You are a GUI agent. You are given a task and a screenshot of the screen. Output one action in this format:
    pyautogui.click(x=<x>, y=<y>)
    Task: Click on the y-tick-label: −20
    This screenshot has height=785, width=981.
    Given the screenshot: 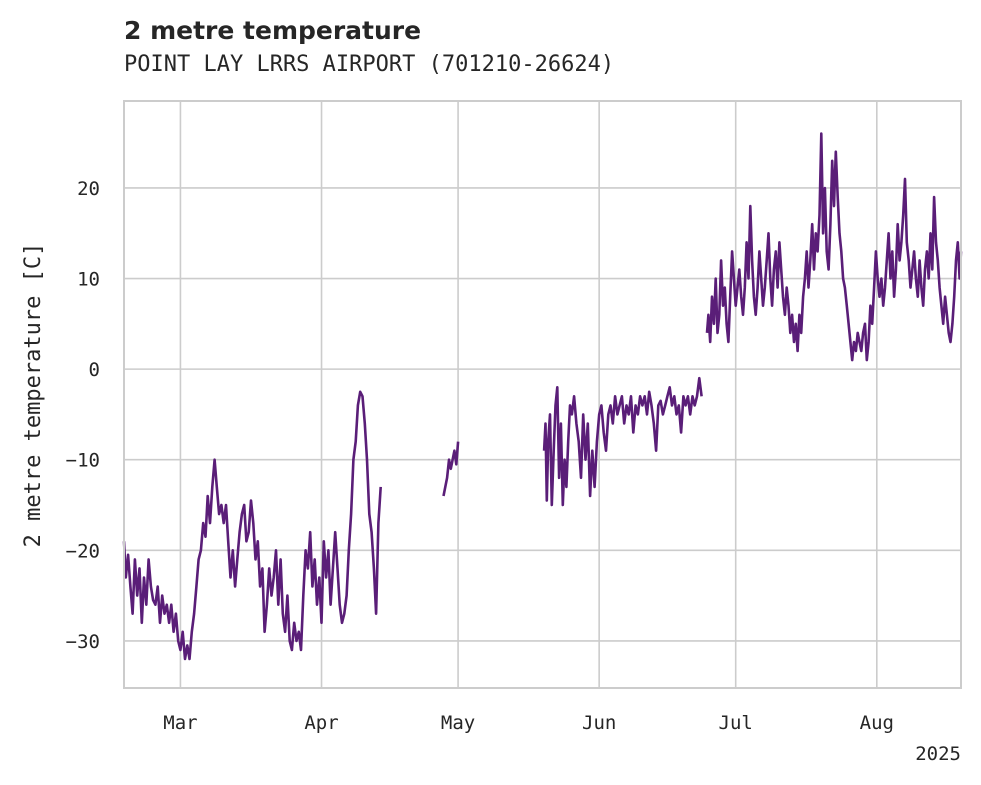 What is the action you would take?
    pyautogui.click(x=83, y=551)
    